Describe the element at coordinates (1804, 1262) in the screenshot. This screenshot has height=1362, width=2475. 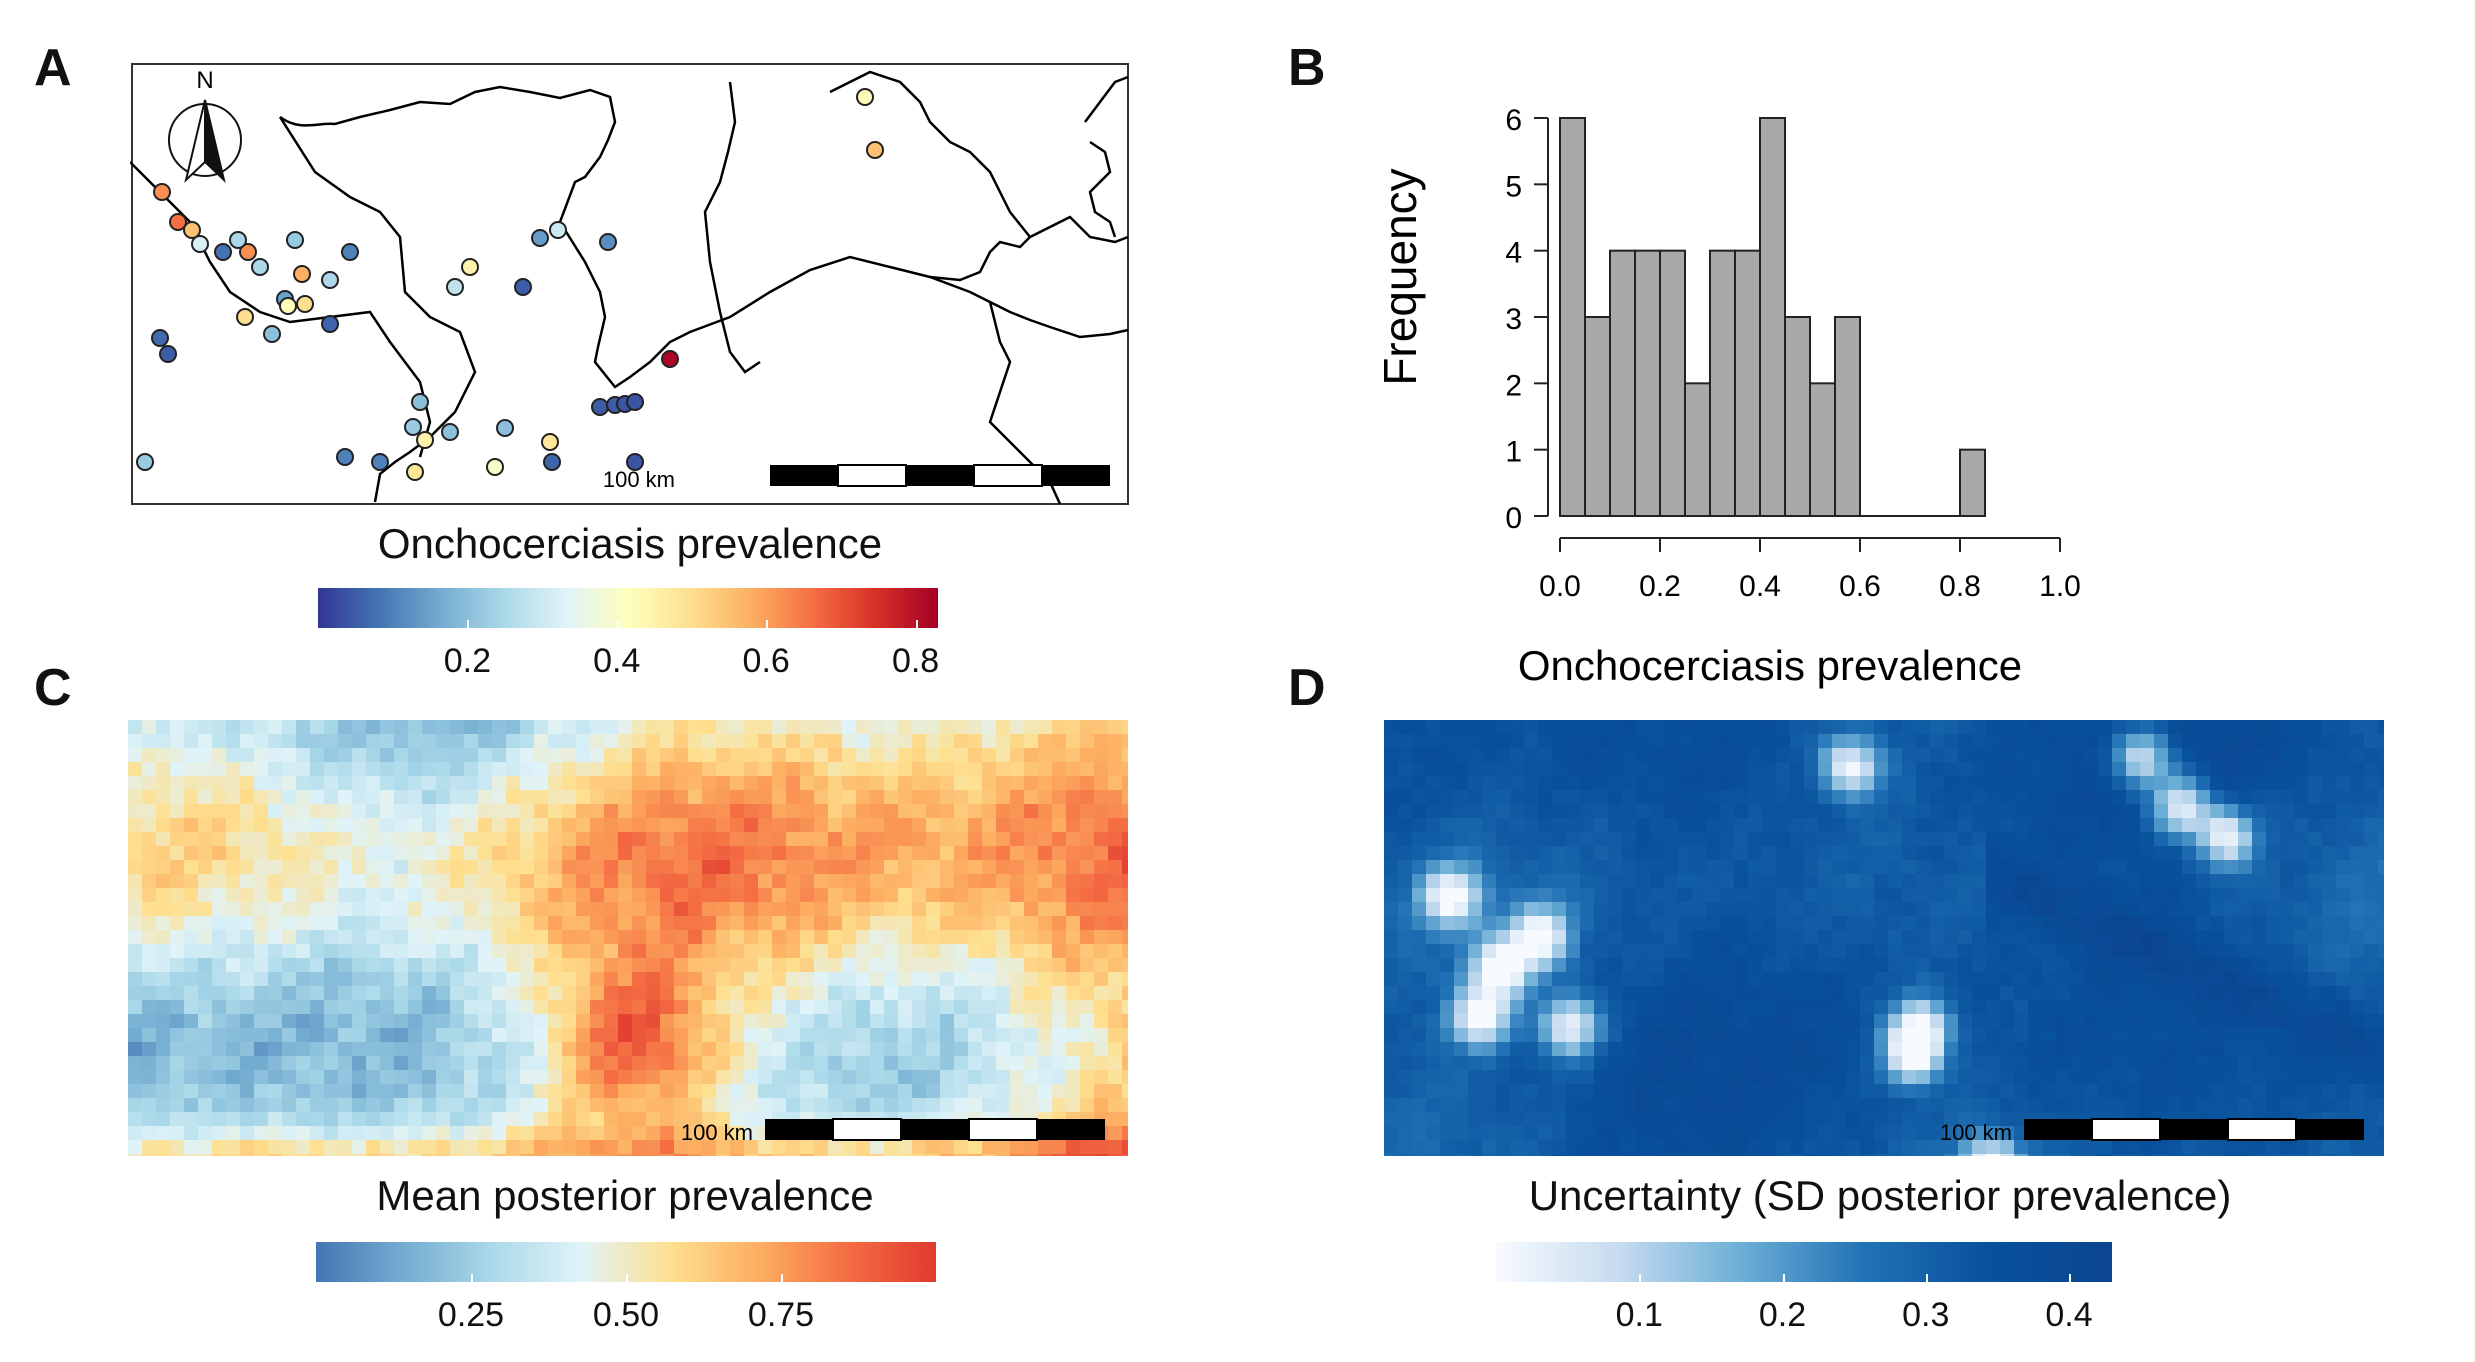
I see `colorbar-d` at that location.